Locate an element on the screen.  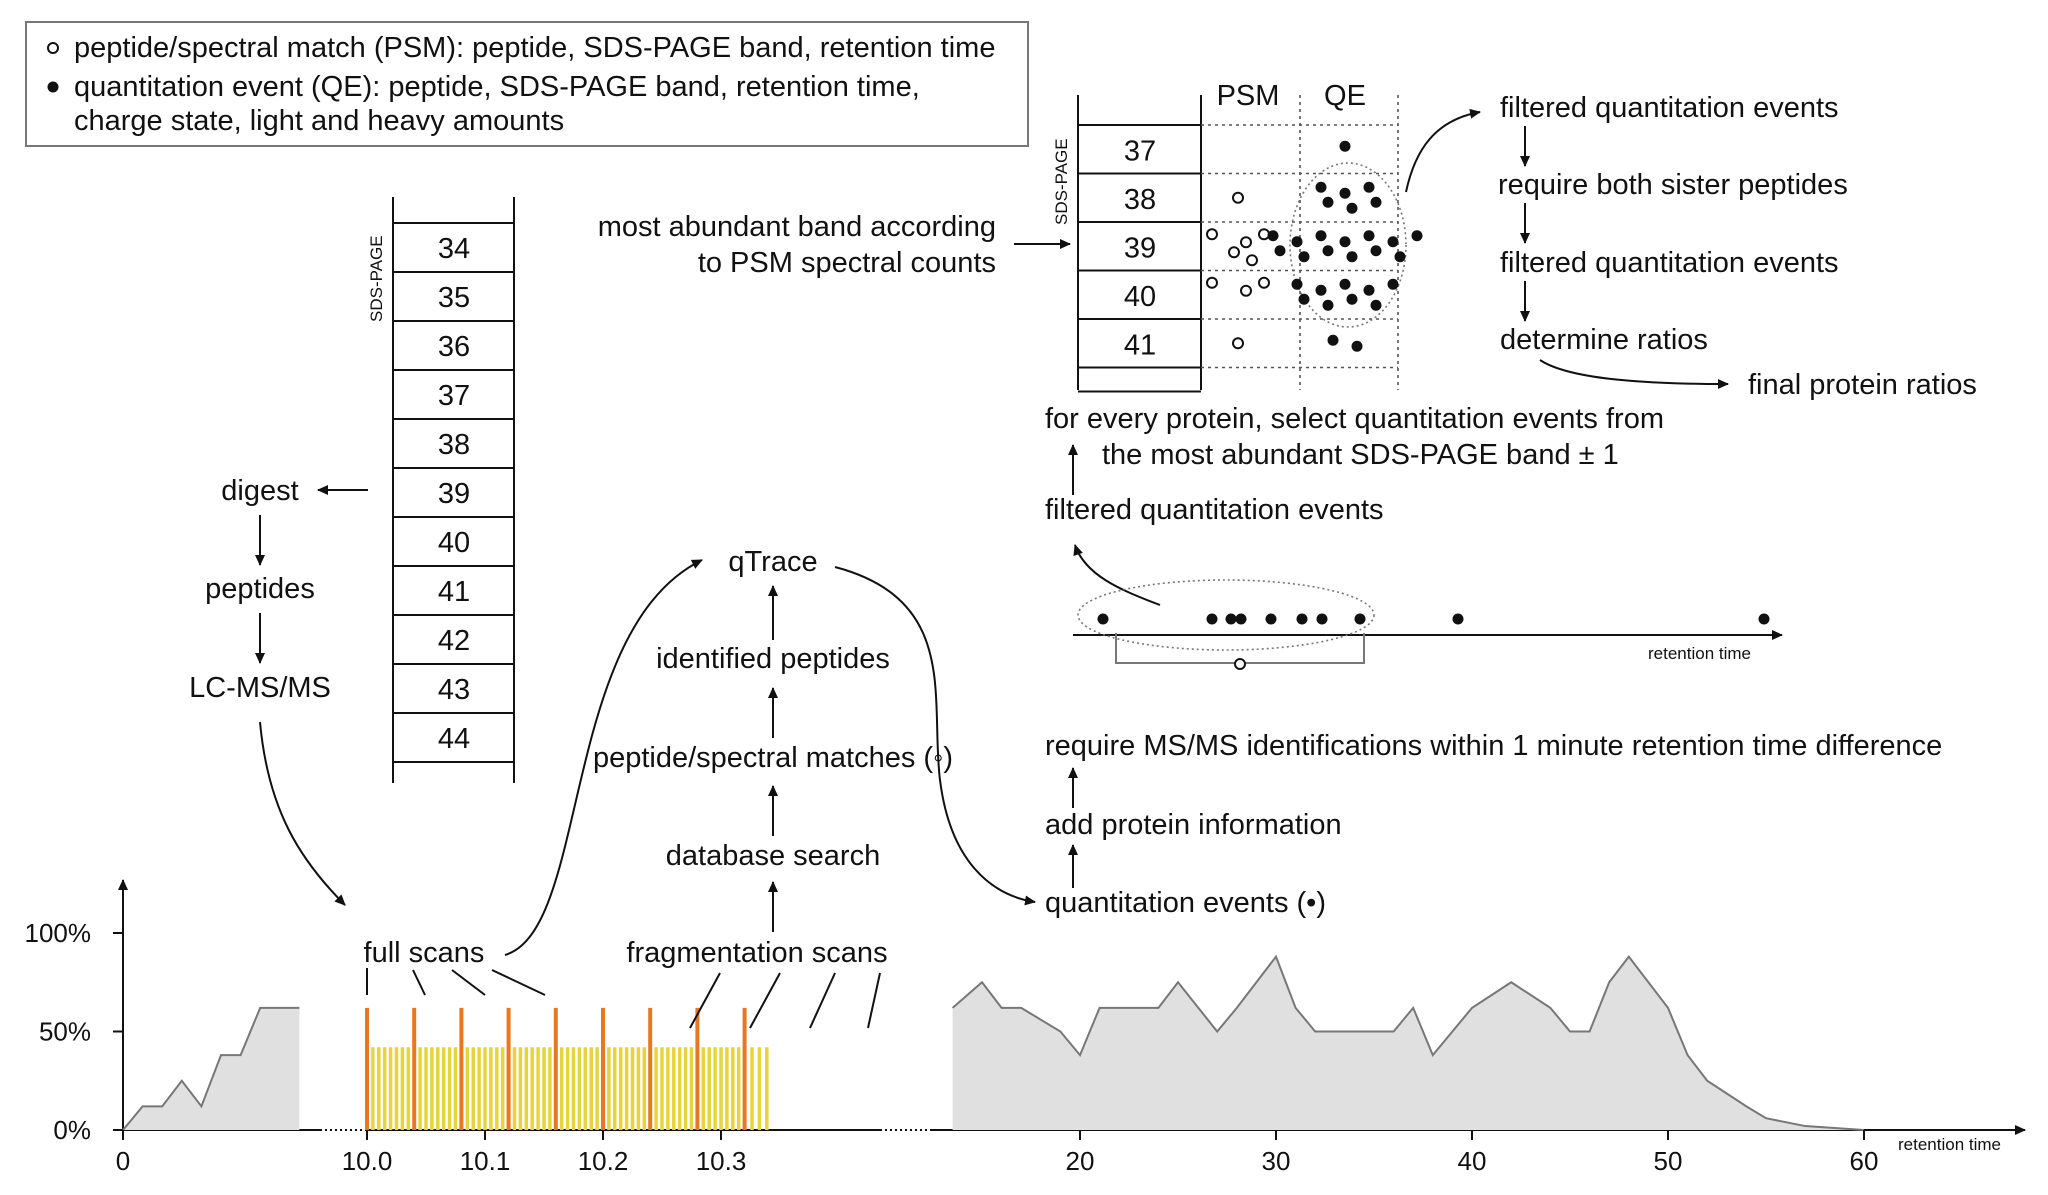
gel-left-band-label: 43 is located at coordinates (454, 690).